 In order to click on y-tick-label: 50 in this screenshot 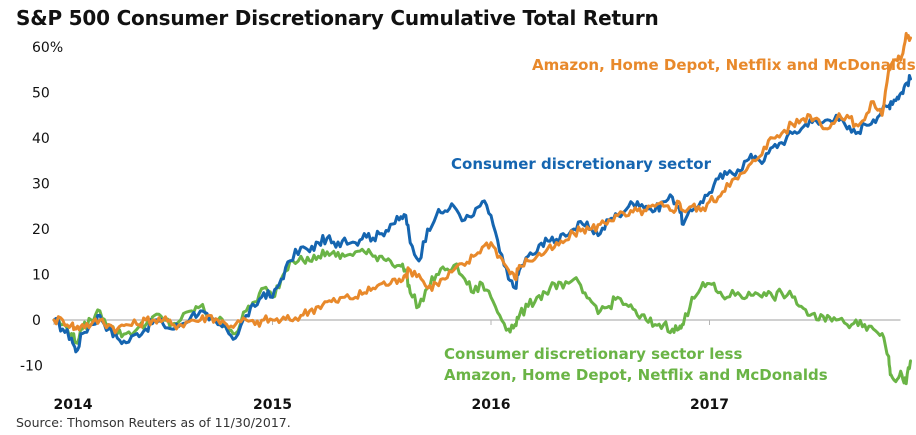, I will do `click(41, 94)`.